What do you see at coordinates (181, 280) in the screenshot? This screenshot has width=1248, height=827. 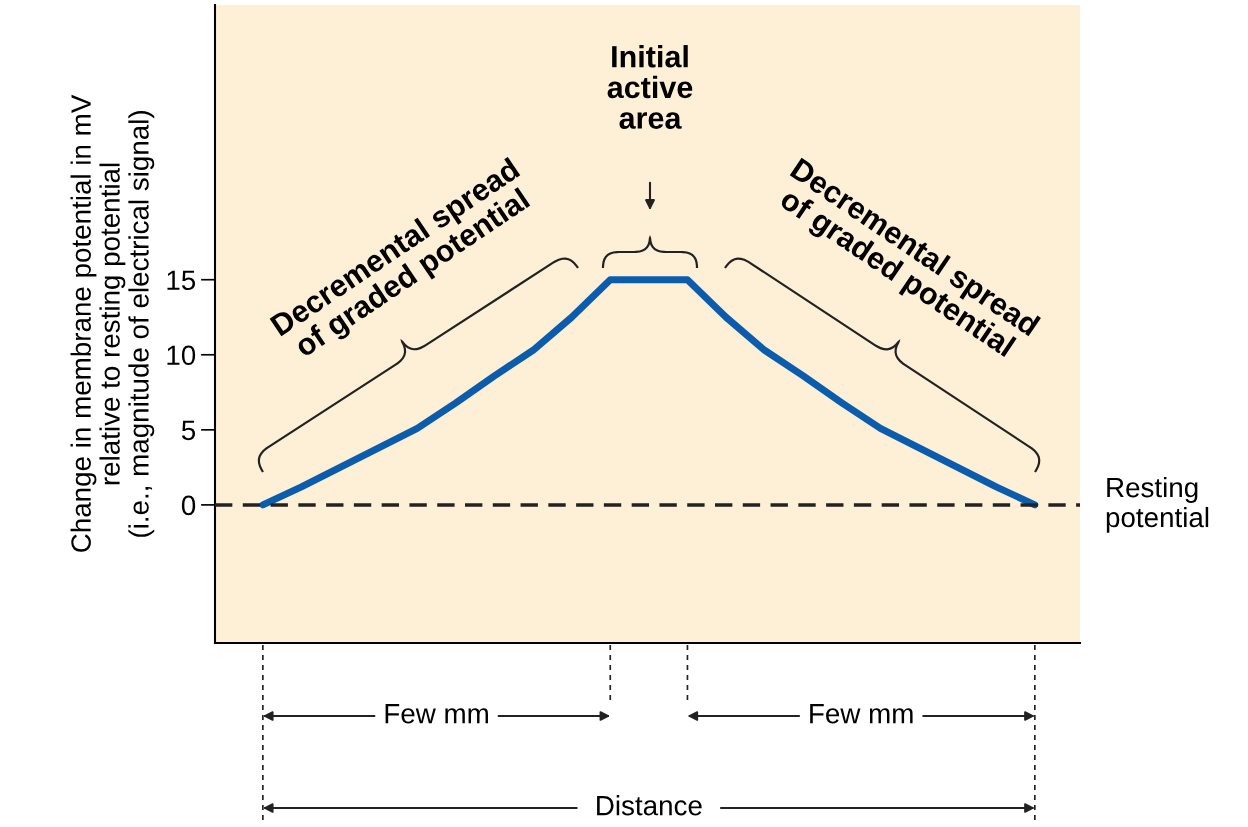 I see `y-tick-label: 15` at bounding box center [181, 280].